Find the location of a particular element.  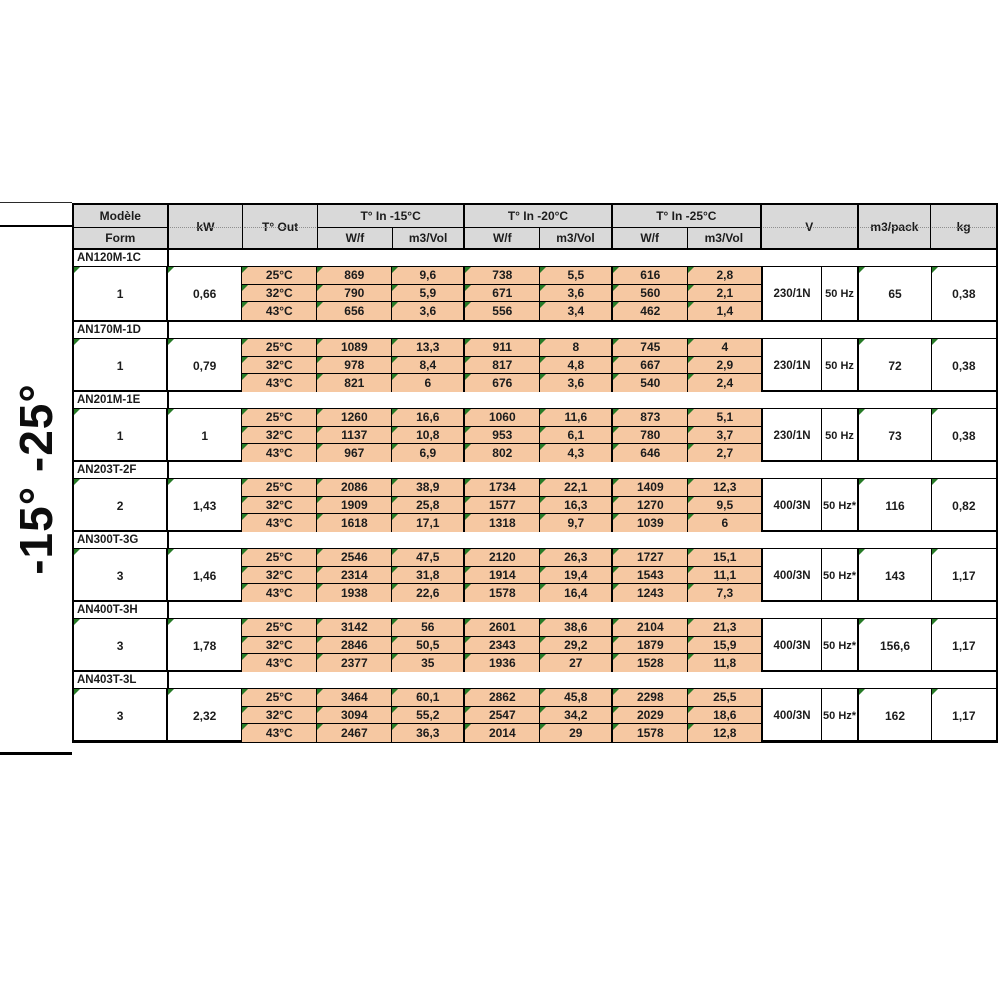

m3vol-15-cell: 38,9 is located at coordinates (429, 488).